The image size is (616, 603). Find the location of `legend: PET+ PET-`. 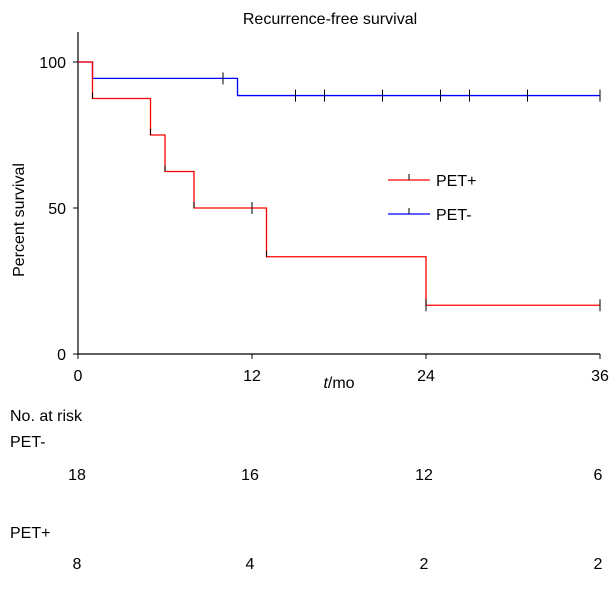

legend: PET+ PET- is located at coordinates (432, 198).